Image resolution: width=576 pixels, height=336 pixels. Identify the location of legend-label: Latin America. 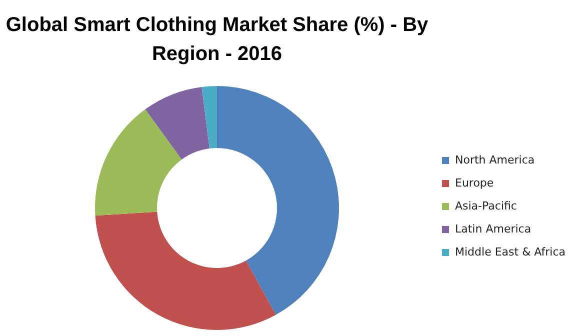
(493, 229).